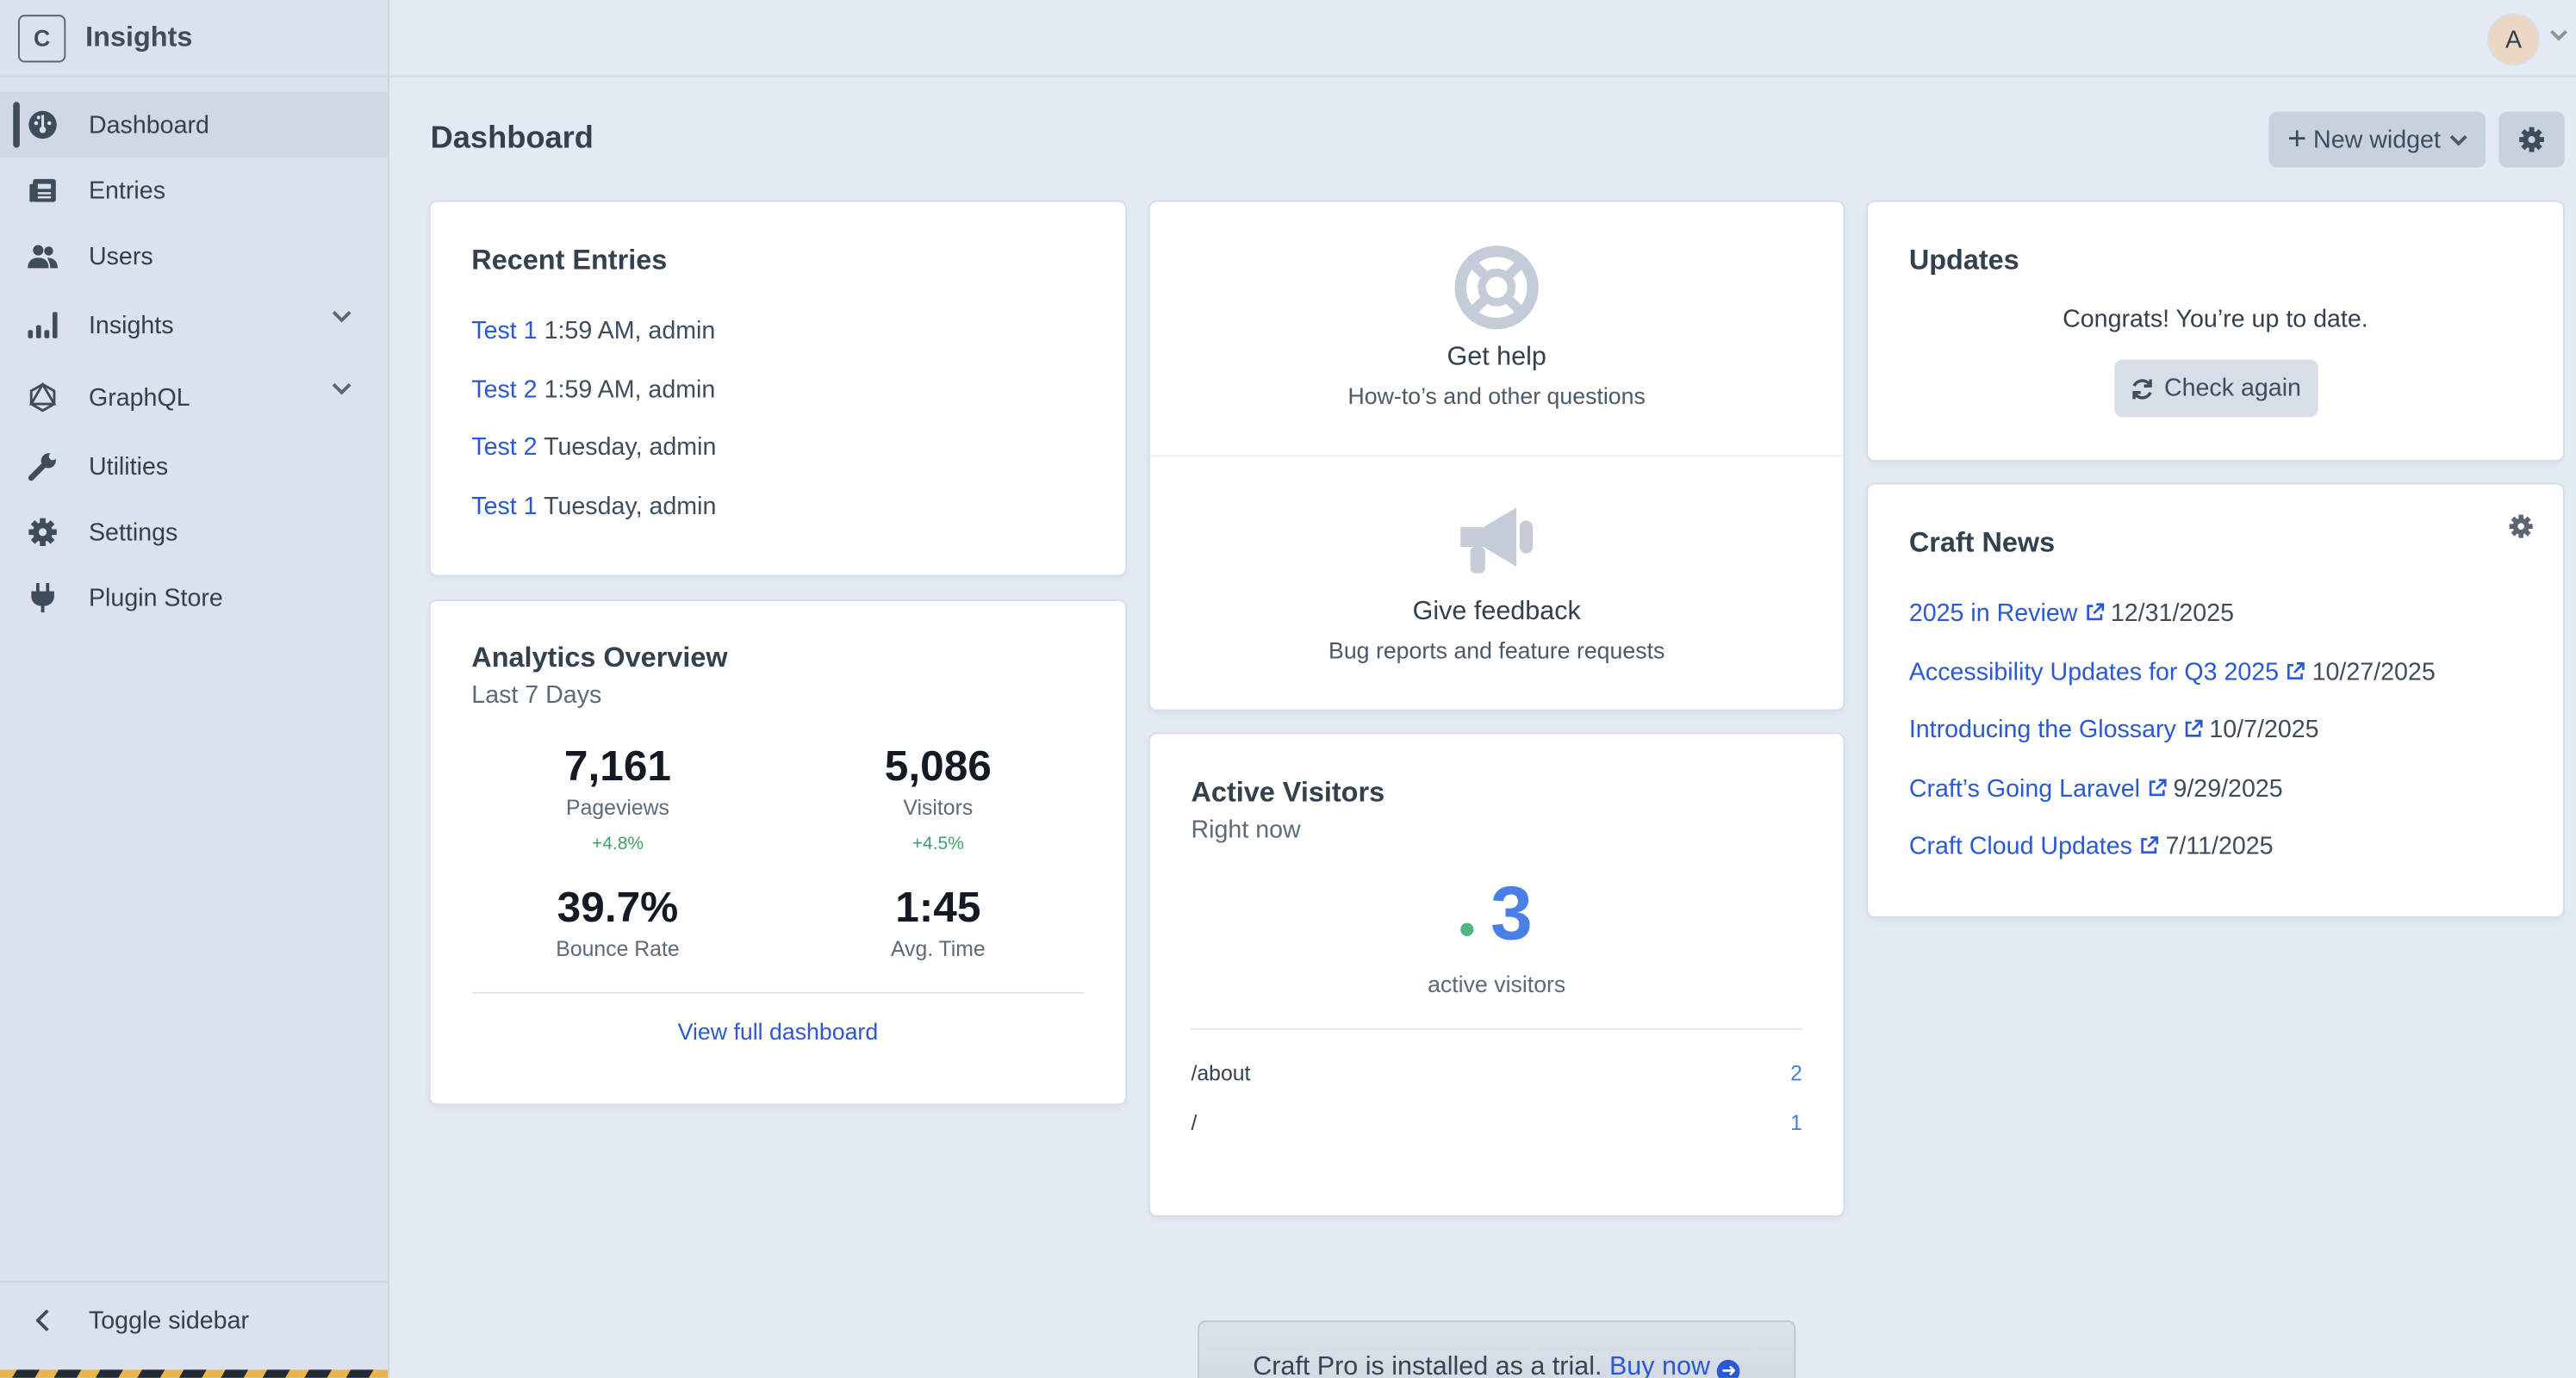 The image size is (2576, 1378). What do you see at coordinates (2374, 671) in the screenshot?
I see `news-date: 10/27/2025` at bounding box center [2374, 671].